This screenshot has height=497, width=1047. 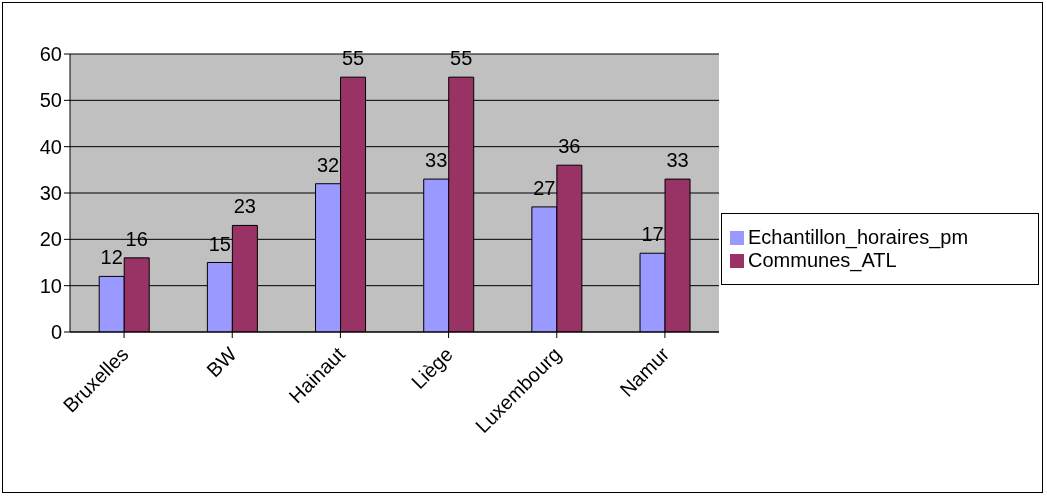 What do you see at coordinates (50, 193) in the screenshot?
I see `y-tick-label: 30` at bounding box center [50, 193].